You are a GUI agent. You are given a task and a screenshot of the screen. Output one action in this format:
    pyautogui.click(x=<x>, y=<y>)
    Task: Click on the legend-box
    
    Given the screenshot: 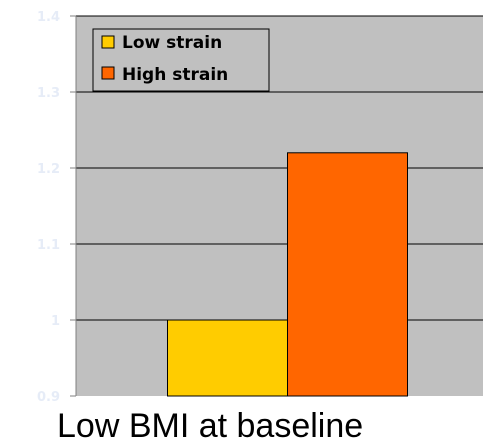 What is the action you would take?
    pyautogui.click(x=181, y=60)
    